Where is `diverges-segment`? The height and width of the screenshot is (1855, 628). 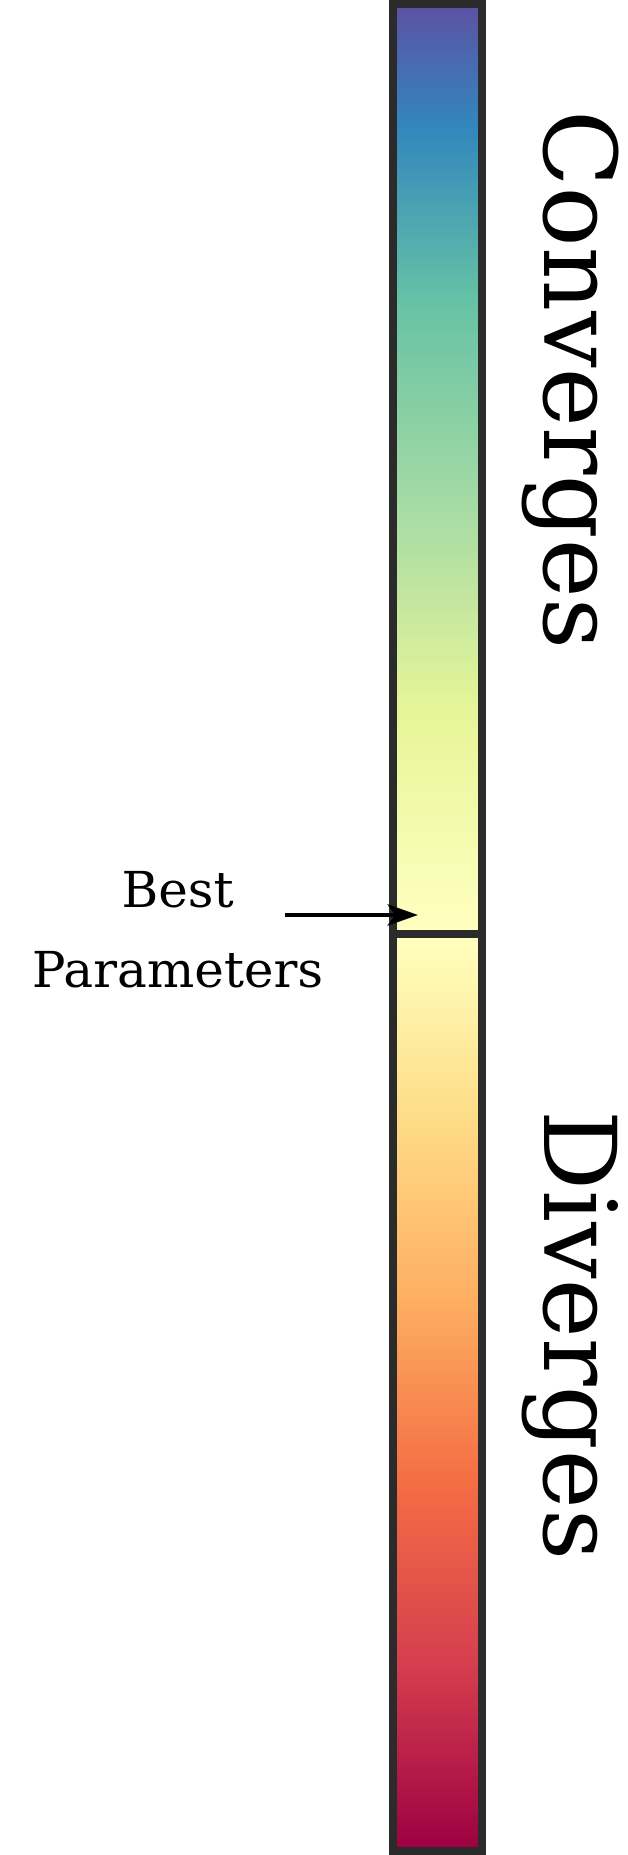 diverges-segment is located at coordinates (437, 1392).